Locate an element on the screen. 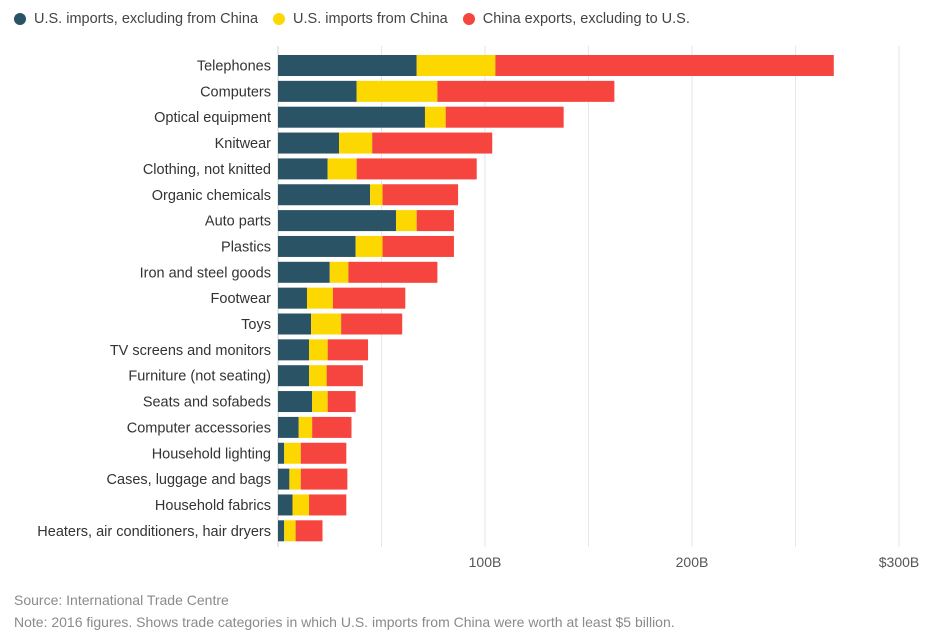 The width and height of the screenshot is (934, 641). category-label-telephones: Telephones is located at coordinates (234, 67).